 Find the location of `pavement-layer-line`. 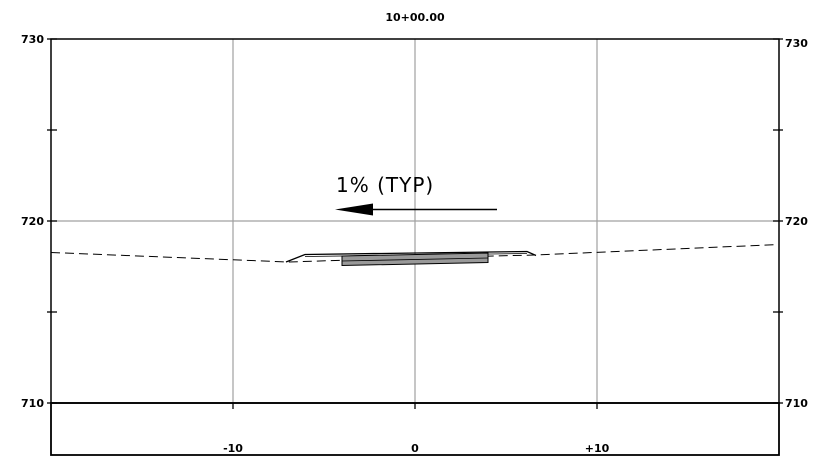

pavement-layer-line is located at coordinates (415, 259).